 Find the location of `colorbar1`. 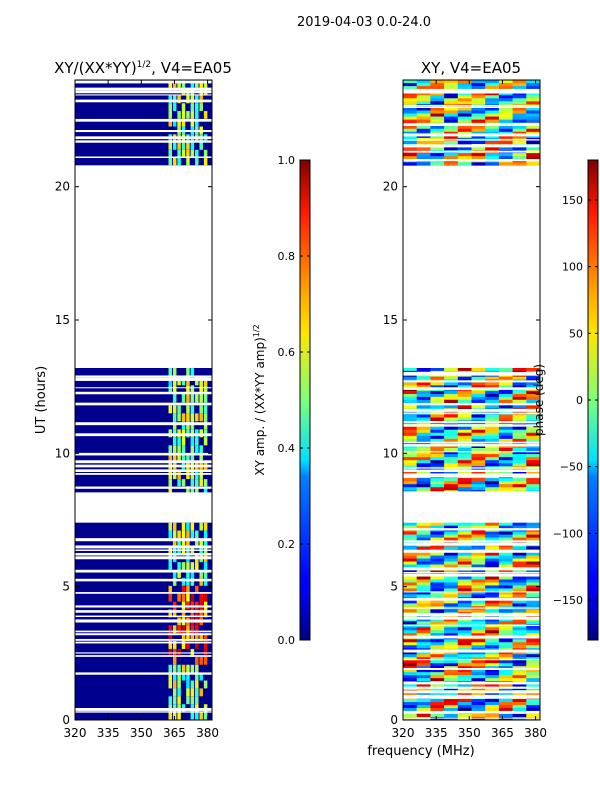

colorbar1 is located at coordinates (305, 400).